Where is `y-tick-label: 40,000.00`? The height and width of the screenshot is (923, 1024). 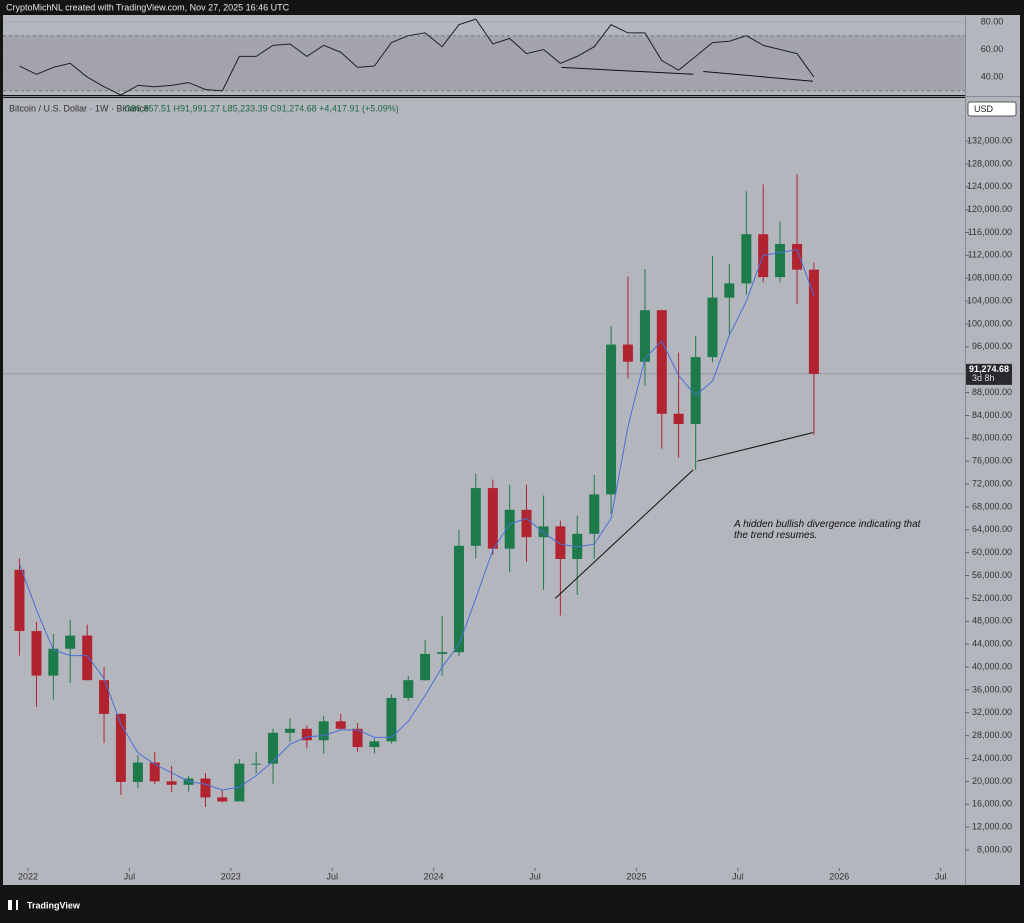 y-tick-label: 40,000.00 is located at coordinates (992, 666).